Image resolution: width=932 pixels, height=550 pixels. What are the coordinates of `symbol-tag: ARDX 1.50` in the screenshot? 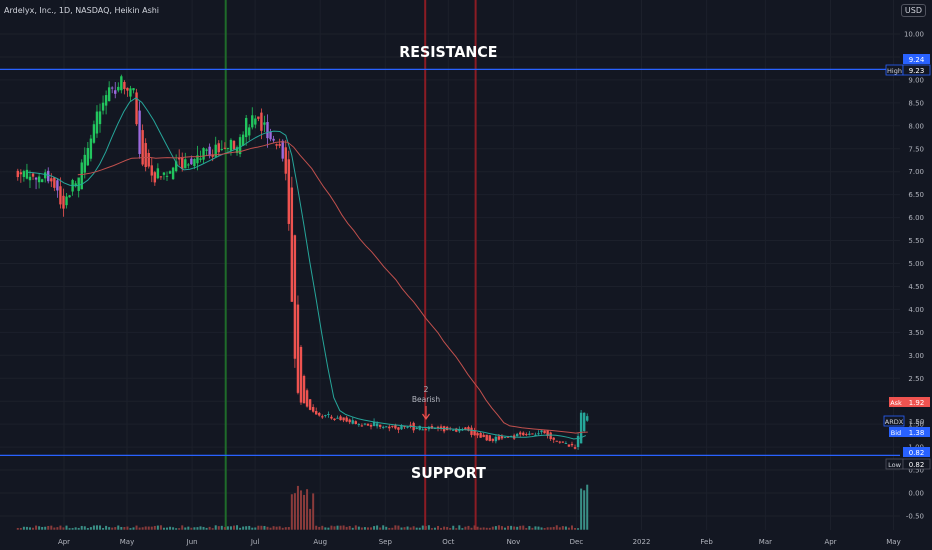 It's located at (903, 421).